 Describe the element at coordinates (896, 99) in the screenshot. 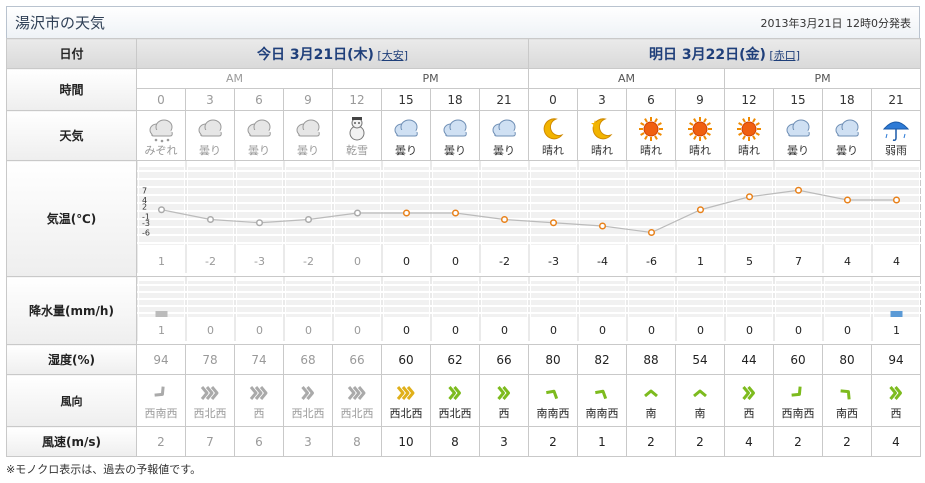

I see `hour-cell: 21` at that location.